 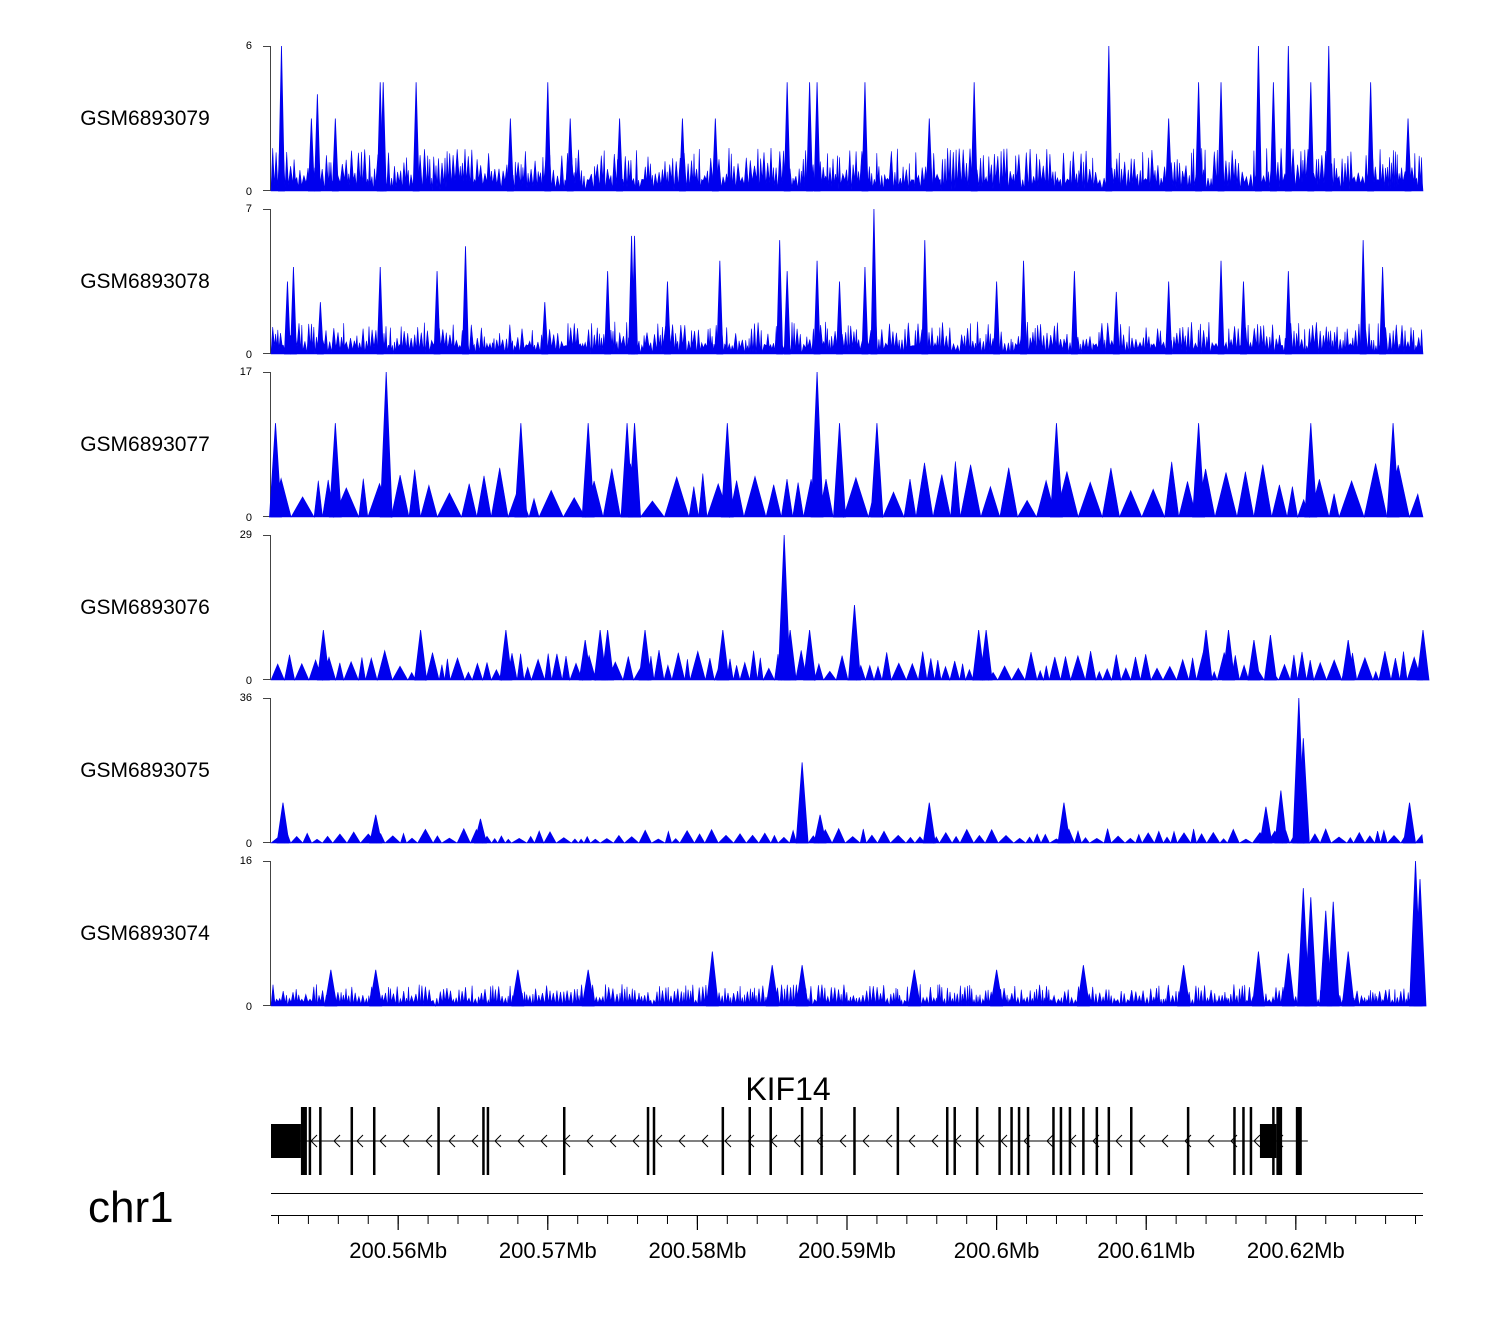 I want to click on coverage-track-GSM6893075: GSM6893075 36 0, so click(x=752, y=771).